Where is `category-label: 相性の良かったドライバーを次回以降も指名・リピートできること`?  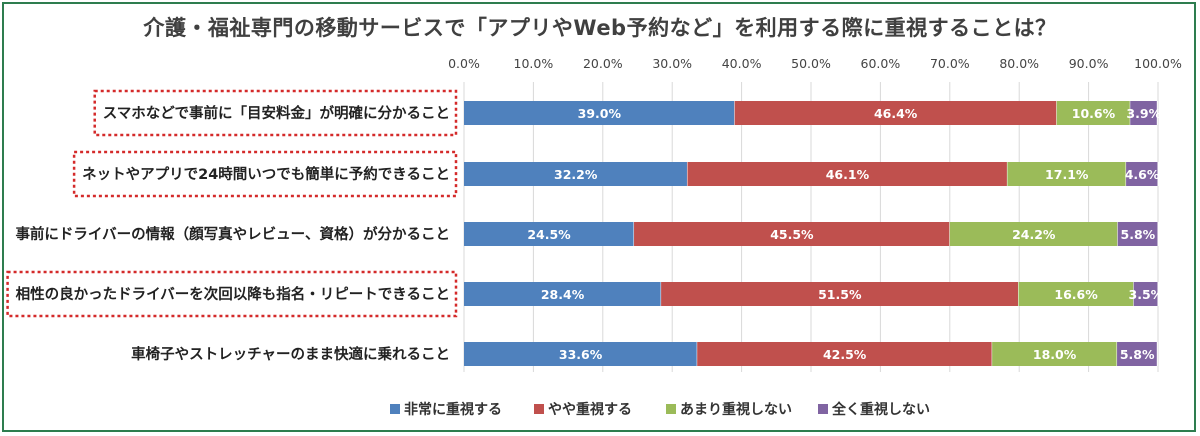 category-label: 相性の良かったドライバーを次回以降も指名・リピートできること is located at coordinates (233, 294).